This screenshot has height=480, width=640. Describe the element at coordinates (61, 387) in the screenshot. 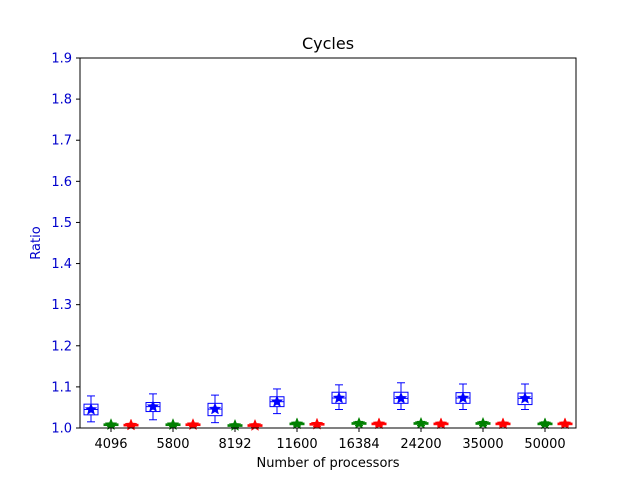

I see `y-tick-label: 1.1` at that location.